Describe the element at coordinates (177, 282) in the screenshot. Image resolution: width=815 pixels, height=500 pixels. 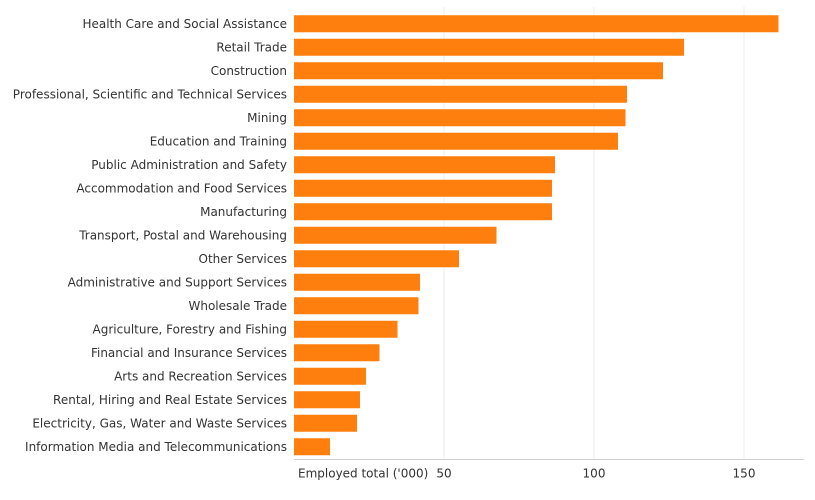
I see `category-label: Administrative and Support Services` at that location.